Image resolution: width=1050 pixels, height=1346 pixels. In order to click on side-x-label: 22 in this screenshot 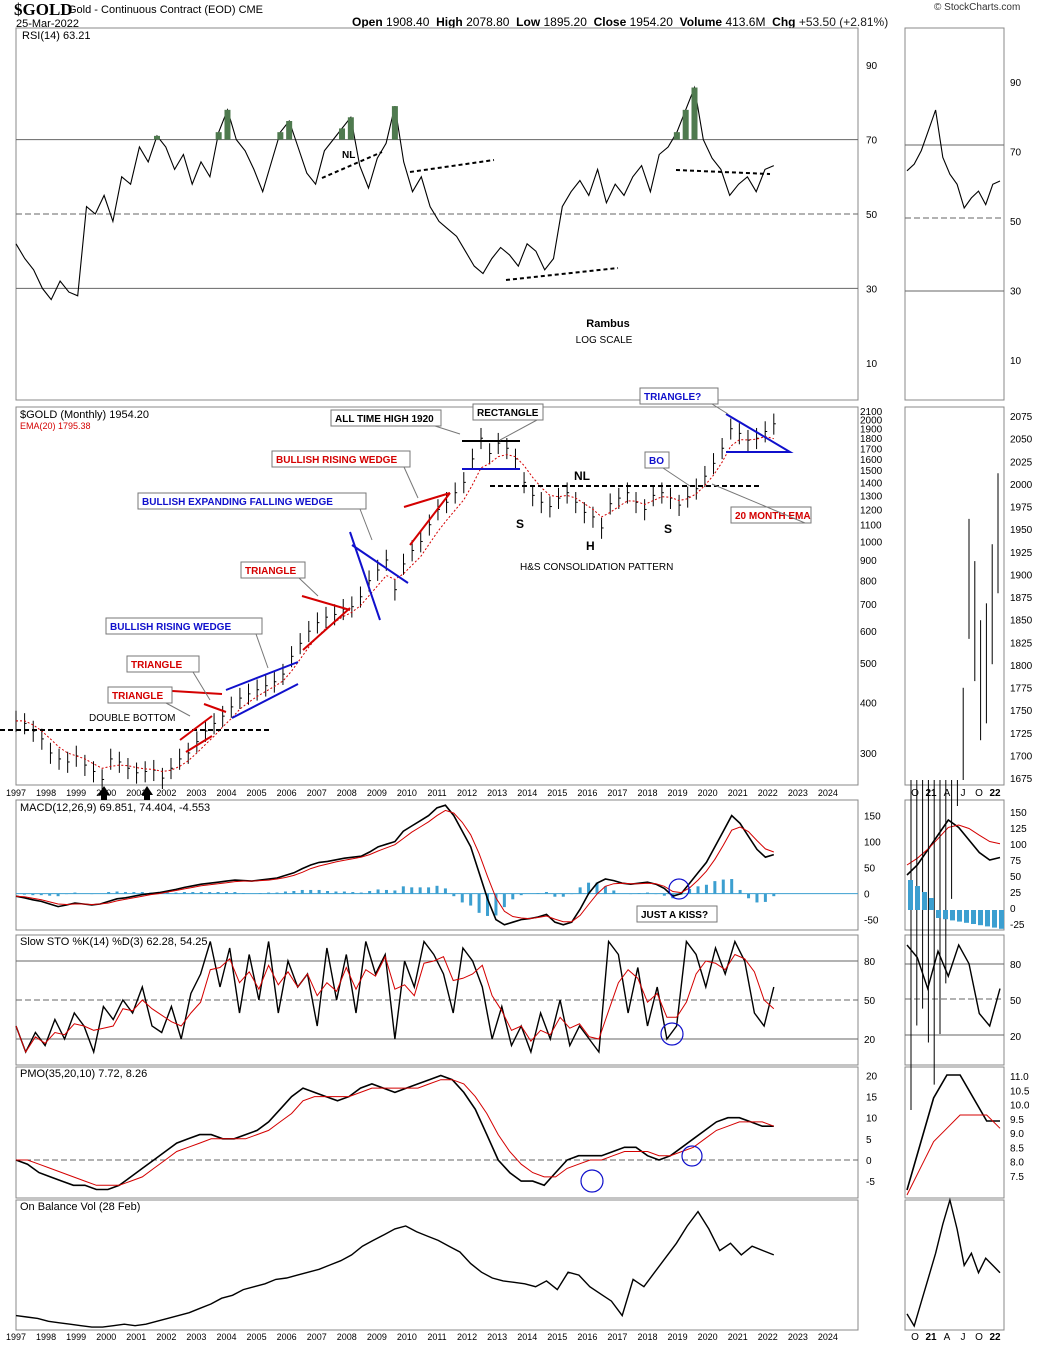, I will do `click(995, 793)`.